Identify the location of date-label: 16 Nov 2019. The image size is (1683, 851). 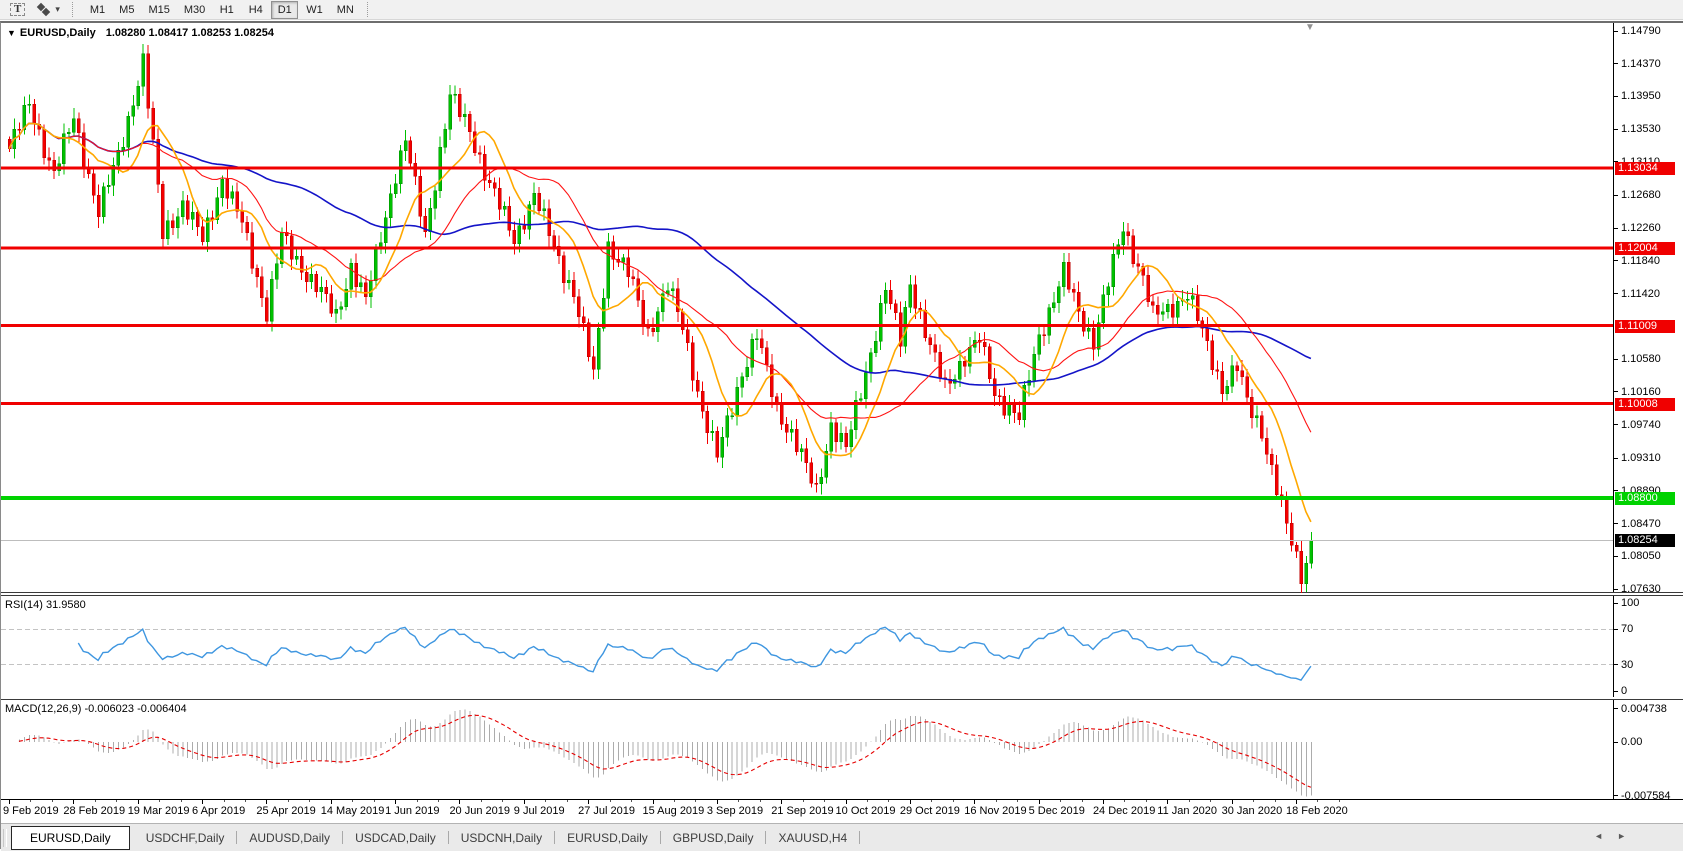
(995, 811).